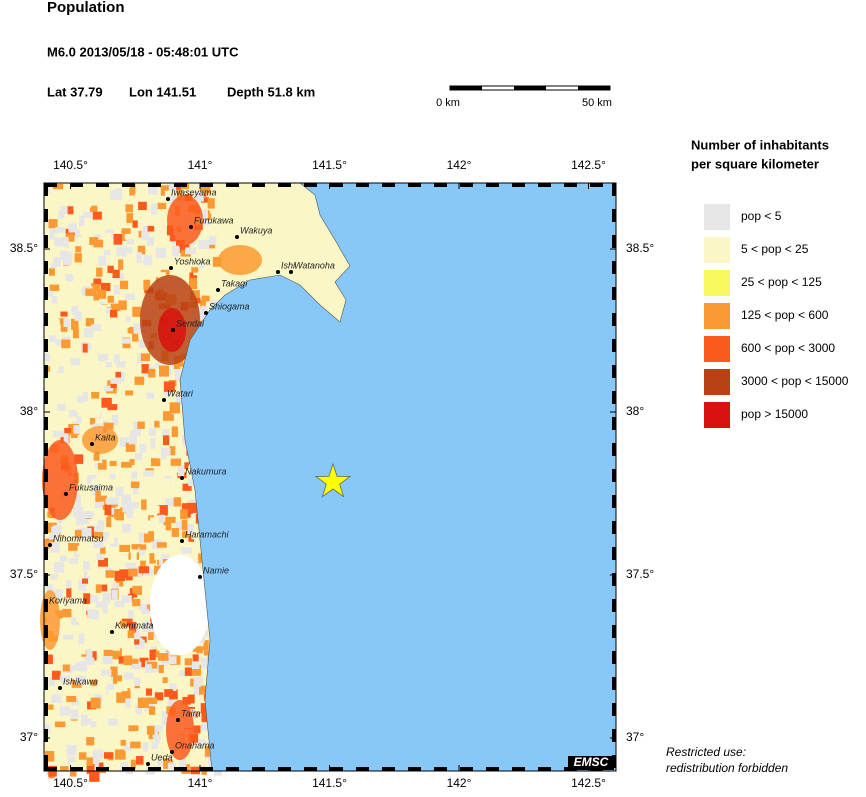  Describe the element at coordinates (180, 393) in the screenshot. I see `town-label: Watari` at that location.